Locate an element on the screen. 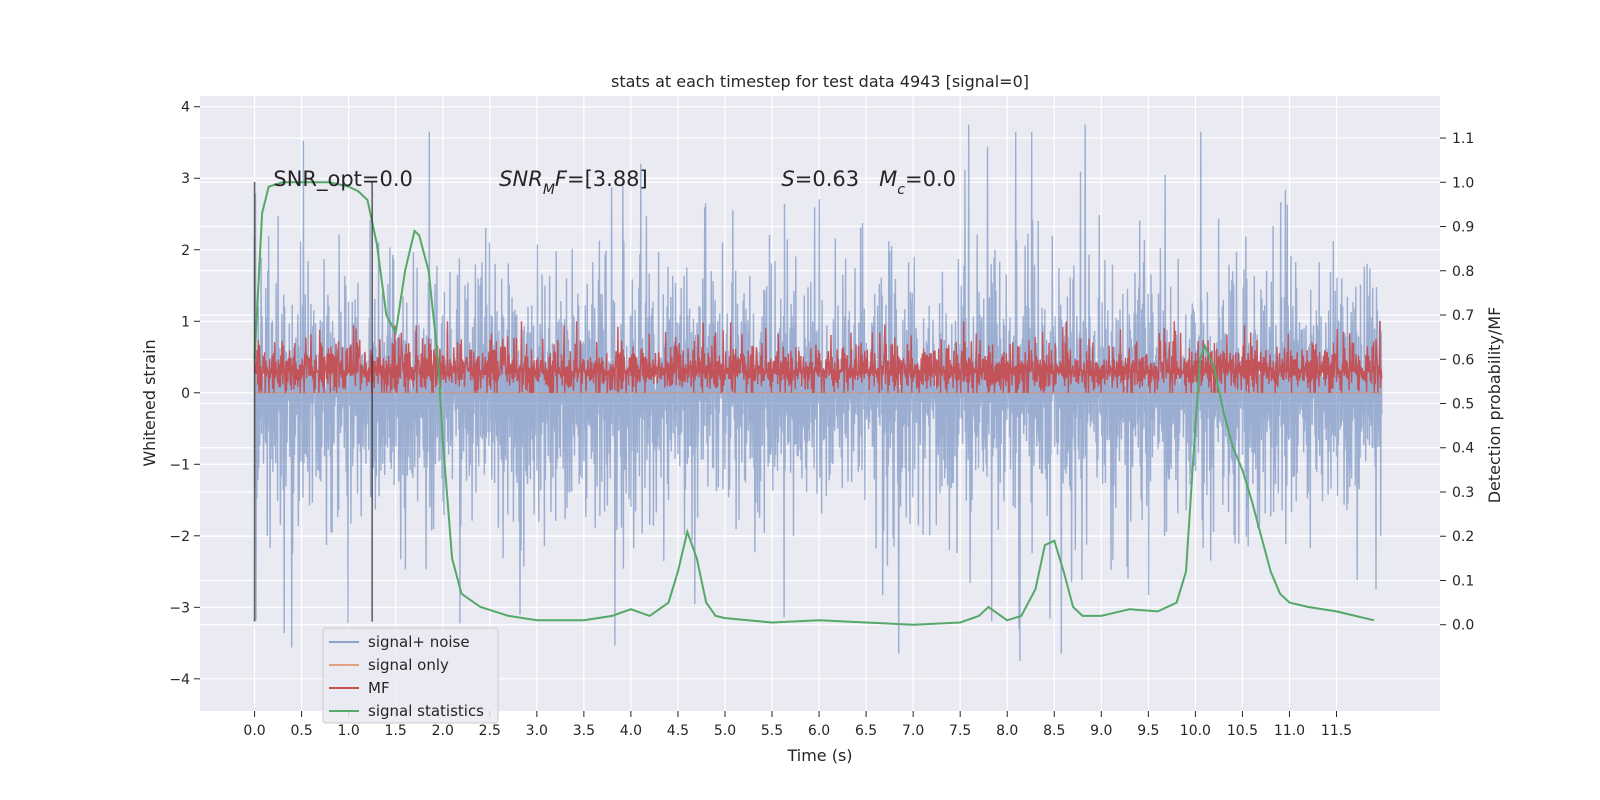 Image resolution: width=1600 pixels, height=800 pixels. x-tick-label: 1.0 is located at coordinates (349, 731).